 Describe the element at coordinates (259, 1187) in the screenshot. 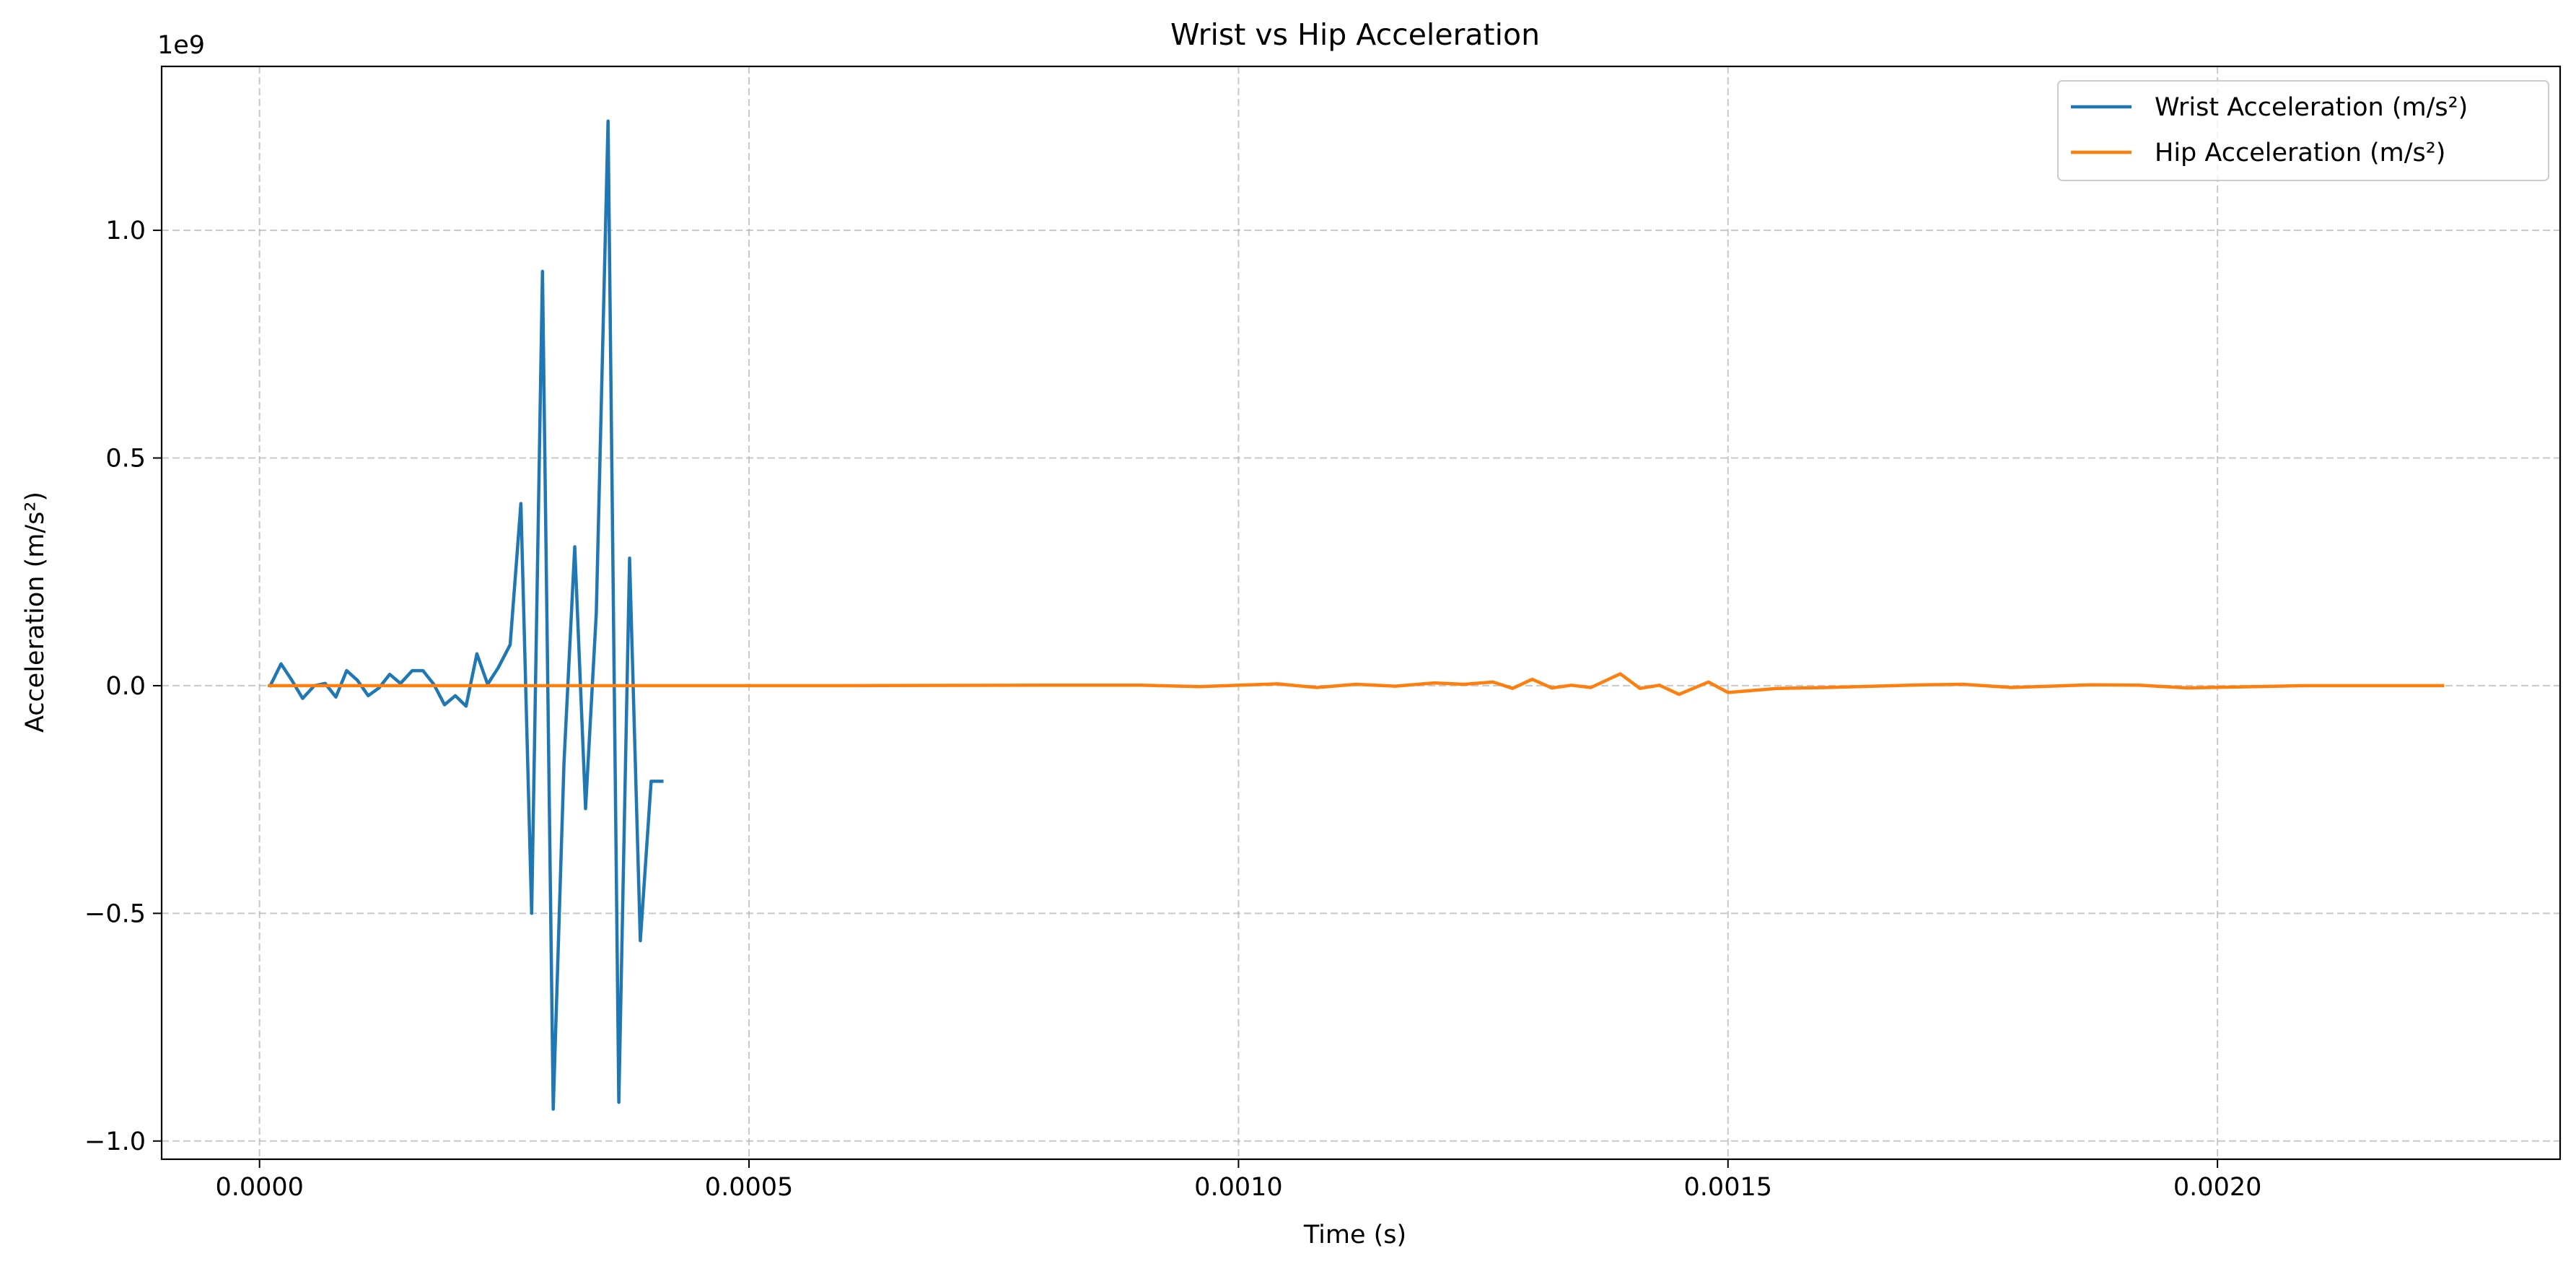

I see `x-tick-label: 0.0000` at that location.